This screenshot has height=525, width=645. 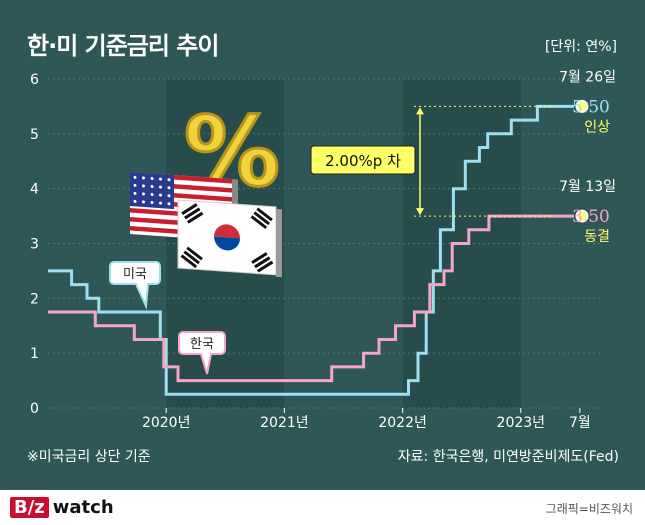 What do you see at coordinates (587, 77) in the screenshot?
I see `end-date-us: 7월 26일` at bounding box center [587, 77].